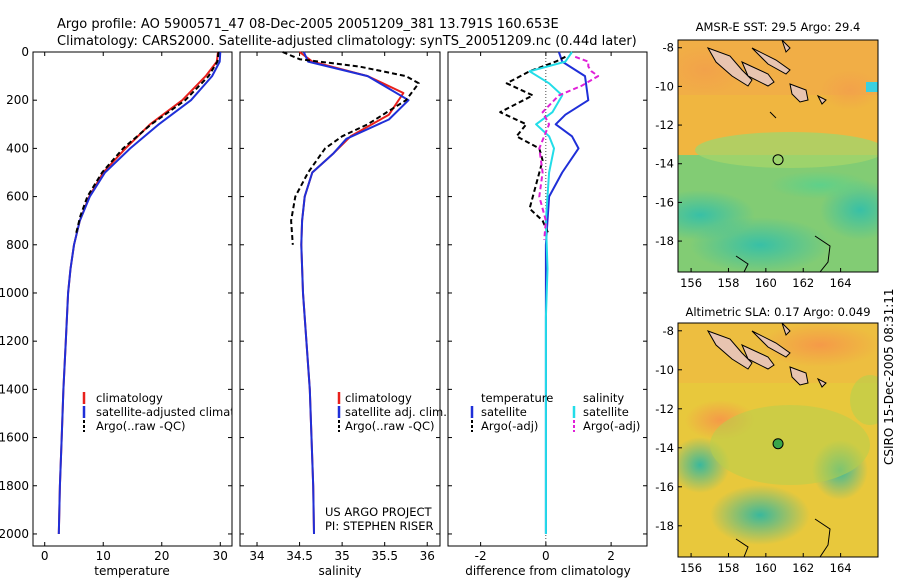 This screenshot has width=900, height=580. I want to click on sst-map-panel: AMSR-E SST: 29.5 Argo: 29.4 156 158, so click(767, 155).